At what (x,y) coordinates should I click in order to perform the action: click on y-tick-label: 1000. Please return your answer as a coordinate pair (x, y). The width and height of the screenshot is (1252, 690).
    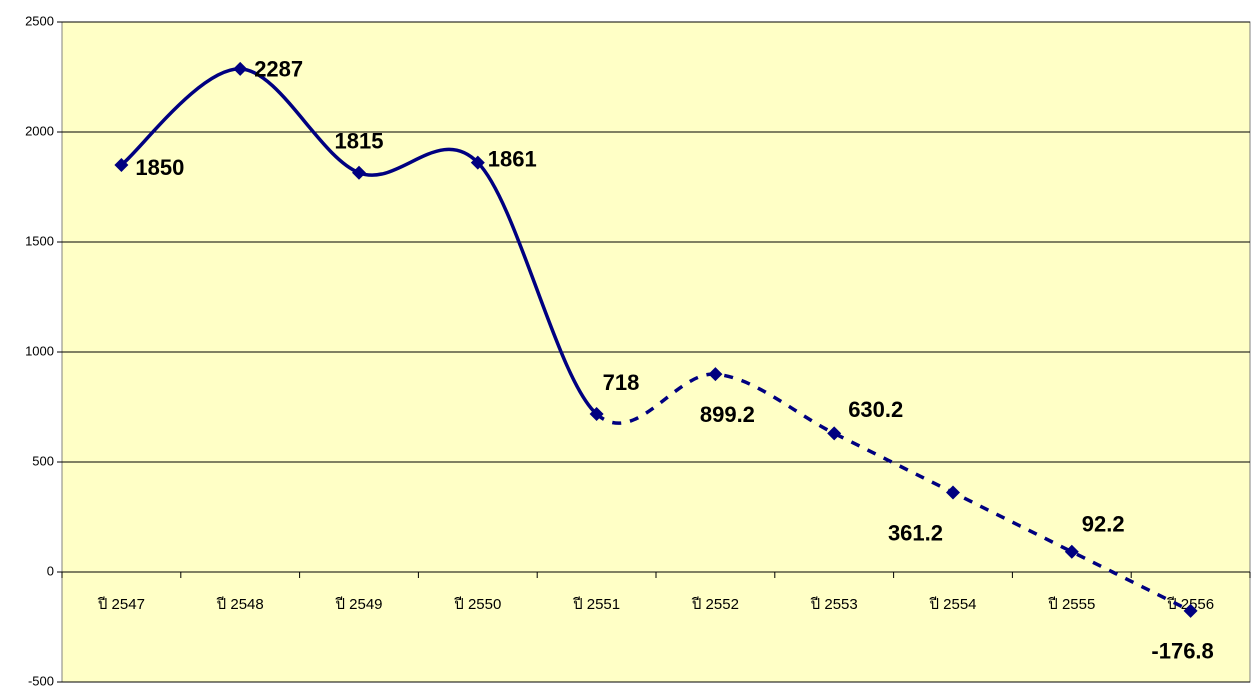
    Looking at the image, I should click on (39, 350).